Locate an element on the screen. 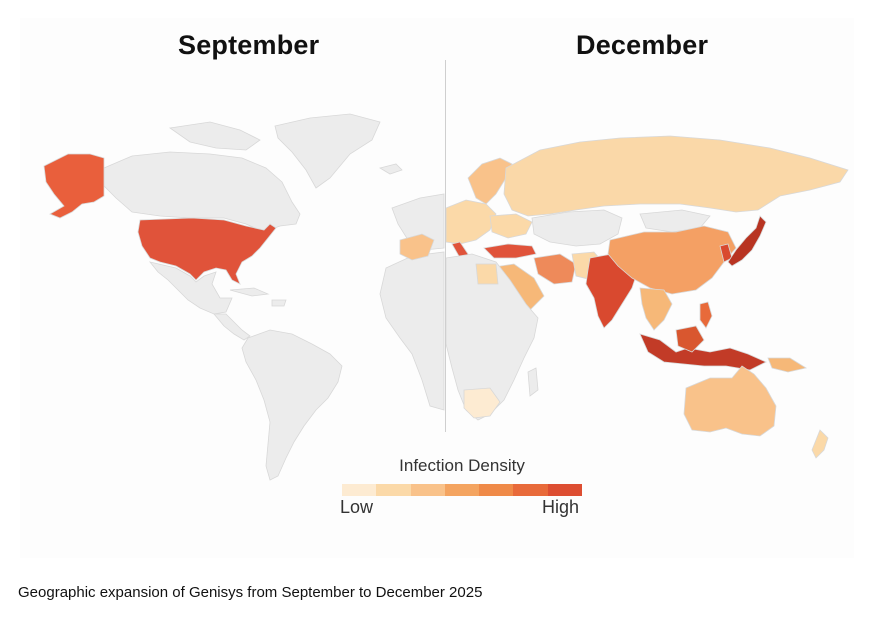 The height and width of the screenshot is (618, 876). united-states is located at coordinates (207, 251).